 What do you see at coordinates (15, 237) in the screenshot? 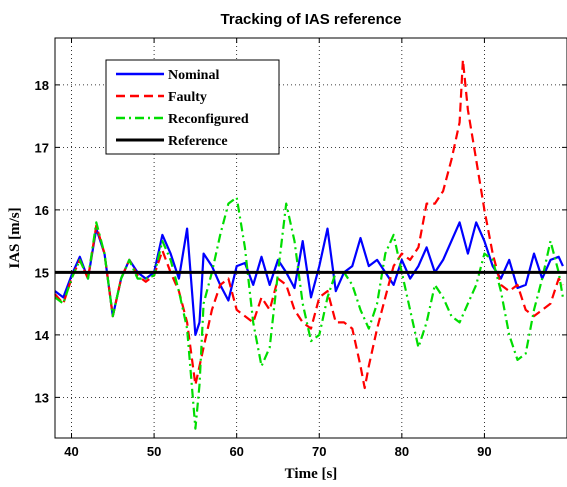
I see `y-axis-label: IAS [m/s]` at bounding box center [15, 237].